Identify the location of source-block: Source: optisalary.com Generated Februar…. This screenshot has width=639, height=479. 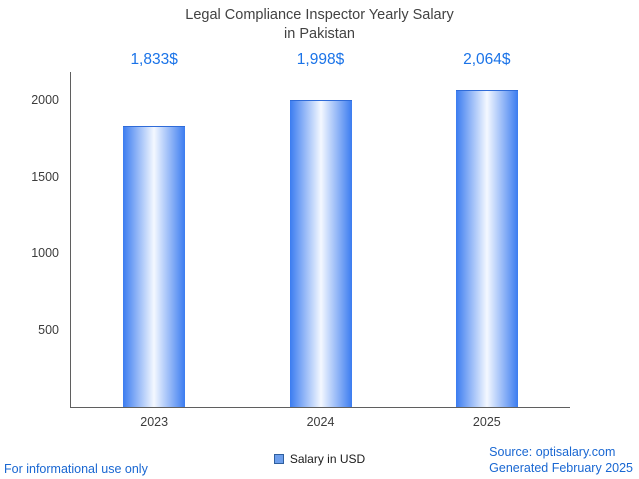
(561, 460).